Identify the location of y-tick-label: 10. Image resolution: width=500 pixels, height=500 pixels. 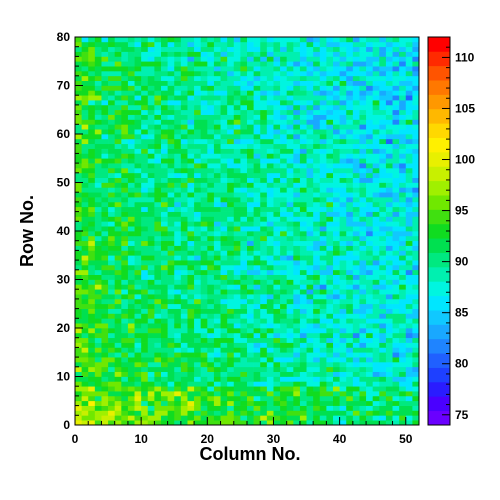
(64, 377).